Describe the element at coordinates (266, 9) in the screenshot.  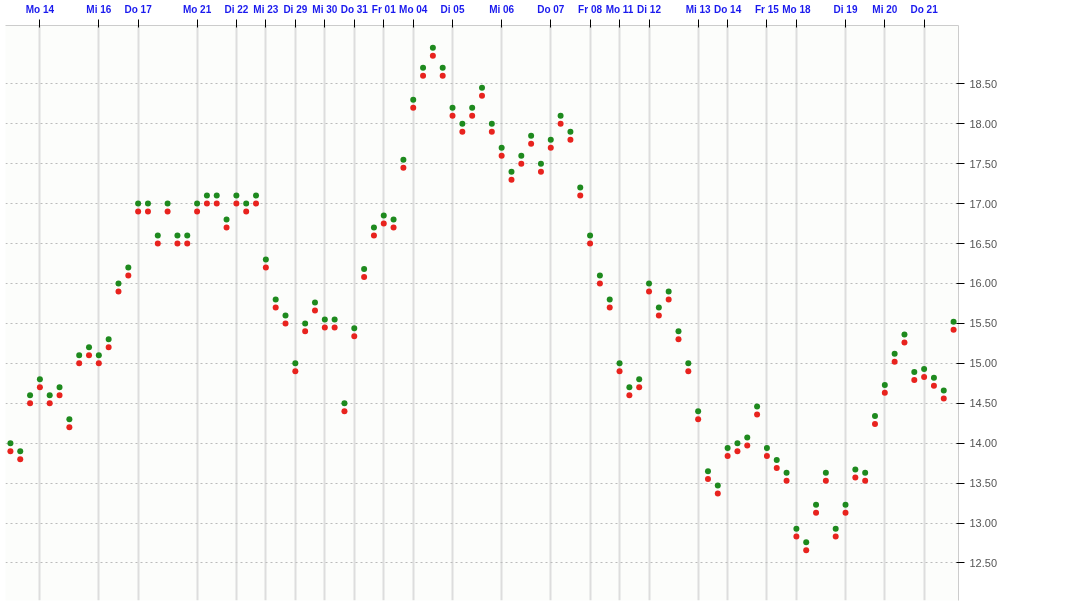
I see `x-tick-label: Mi 23` at that location.